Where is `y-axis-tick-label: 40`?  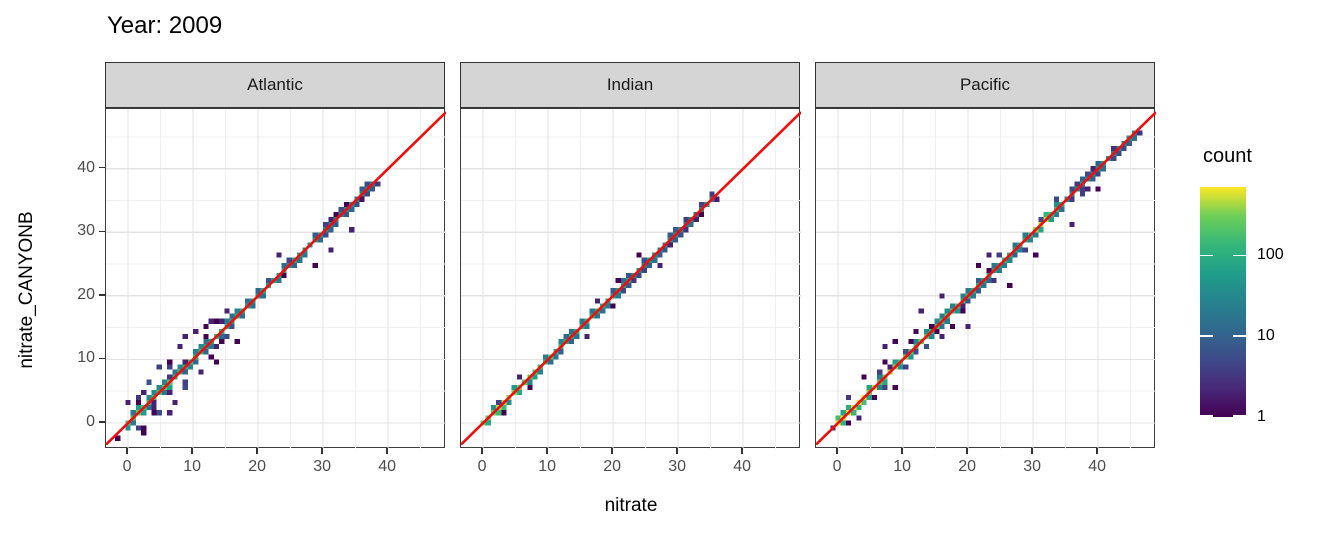 y-axis-tick-label: 40 is located at coordinates (86, 167).